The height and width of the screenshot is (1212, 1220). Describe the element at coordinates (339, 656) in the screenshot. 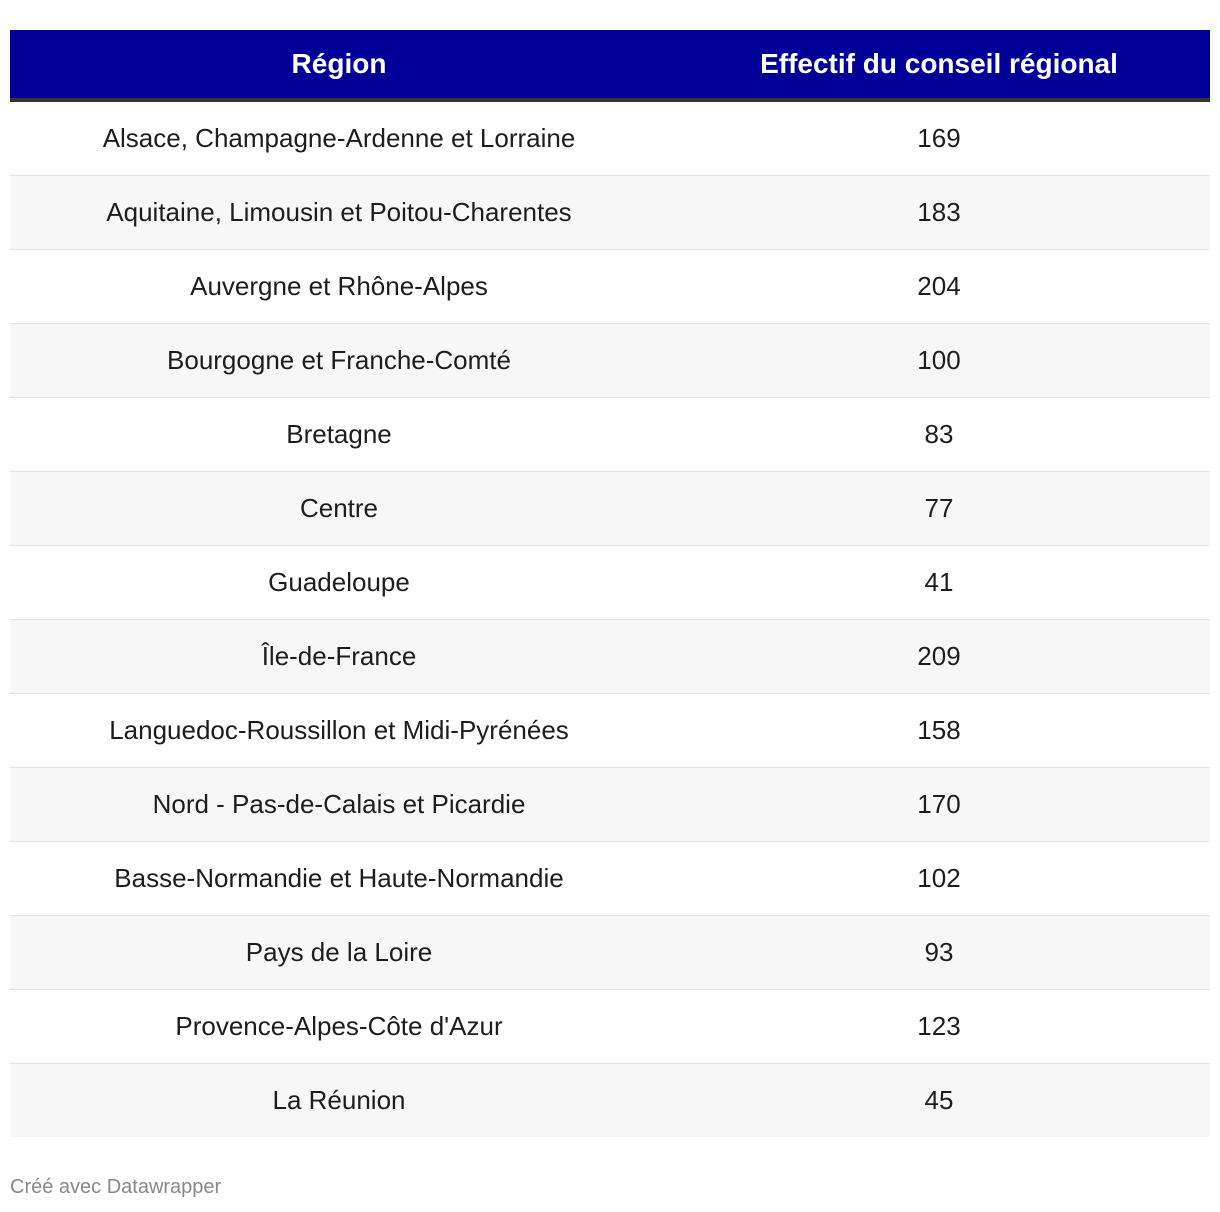

I see `cell-region: Île-de-France` at that location.